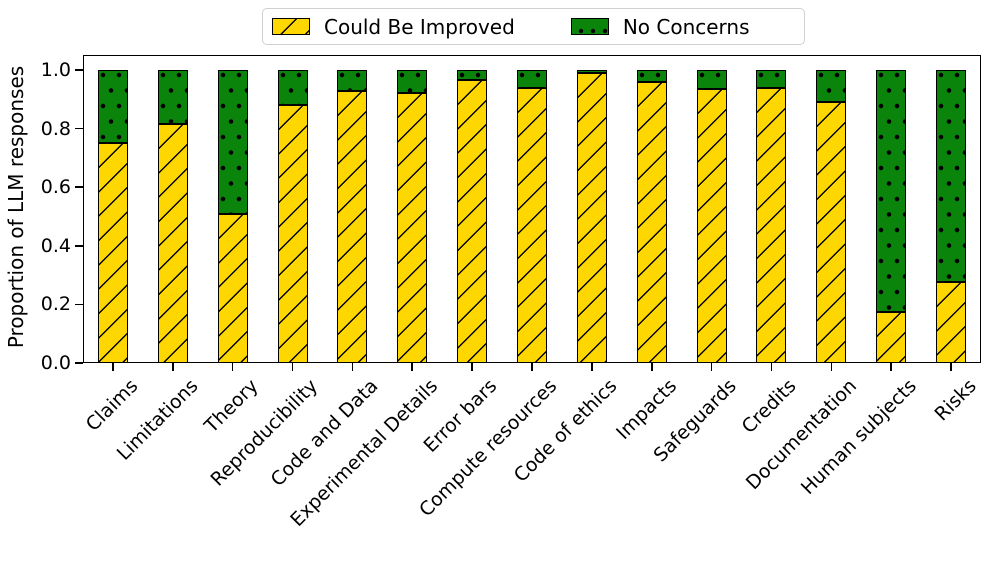  Describe the element at coordinates (686, 26) in the screenshot. I see `legend-label-no-concerns: No Concerns` at that location.